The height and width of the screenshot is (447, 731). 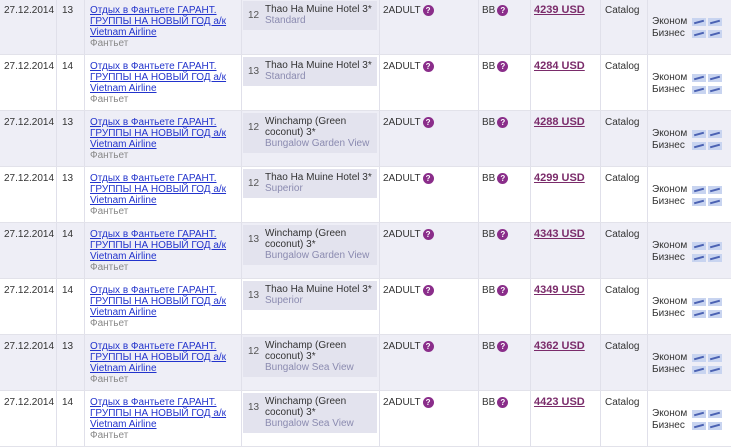 What do you see at coordinates (68, 66) in the screenshot?
I see `nights: 14` at bounding box center [68, 66].